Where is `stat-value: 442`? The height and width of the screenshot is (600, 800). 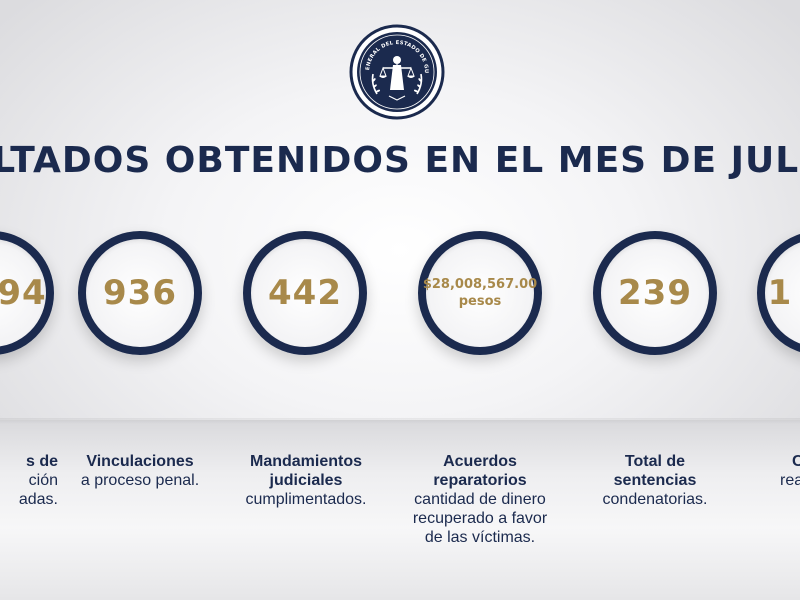 stat-value: 442 is located at coordinates (305, 293).